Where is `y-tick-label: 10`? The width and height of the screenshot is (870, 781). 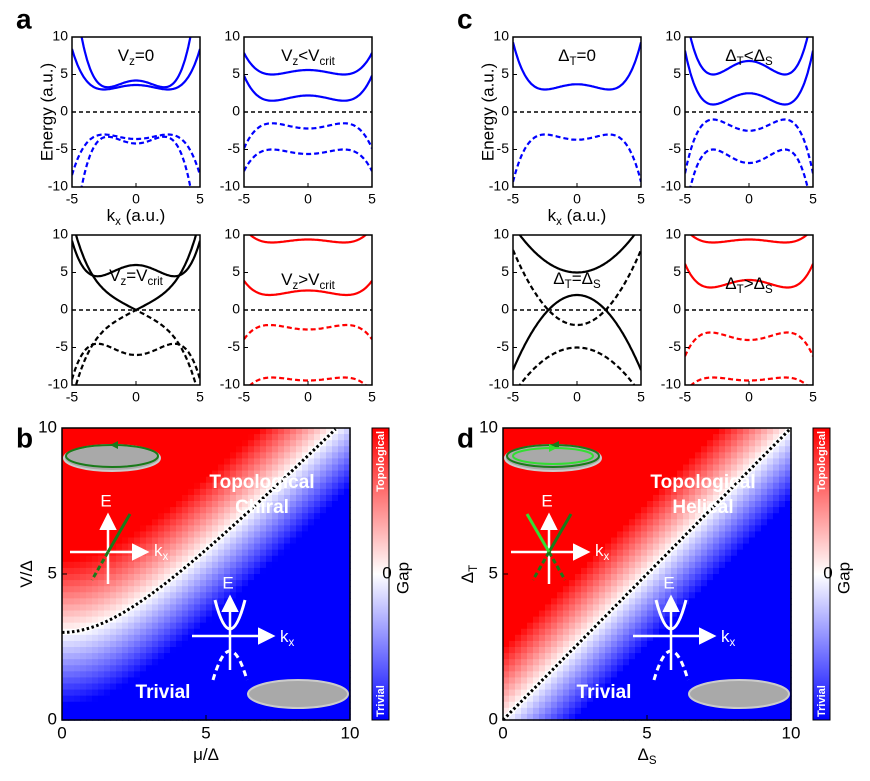 y-tick-label: 10 is located at coordinates (488, 426).